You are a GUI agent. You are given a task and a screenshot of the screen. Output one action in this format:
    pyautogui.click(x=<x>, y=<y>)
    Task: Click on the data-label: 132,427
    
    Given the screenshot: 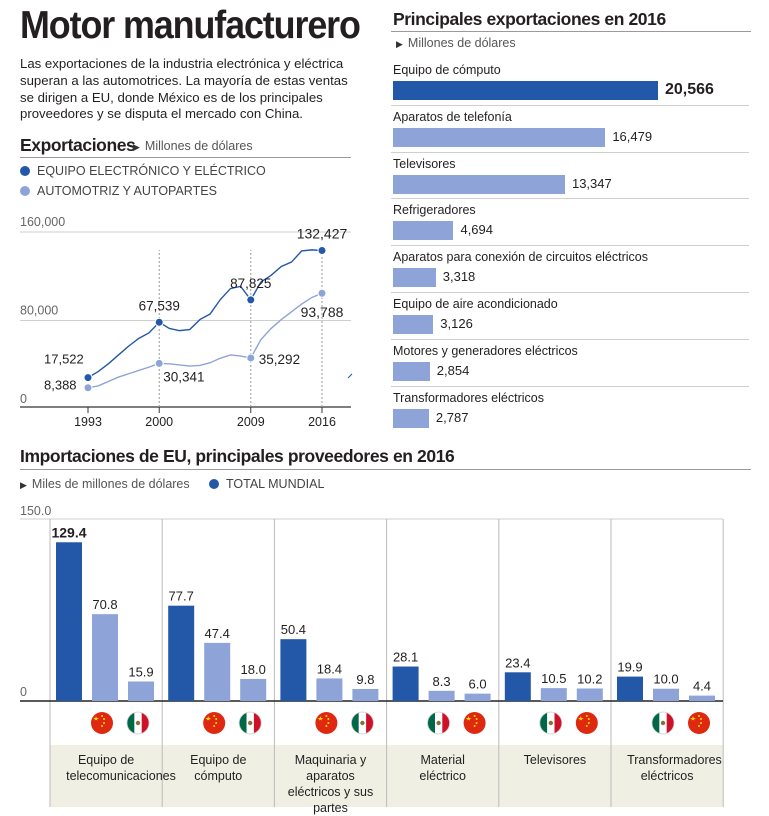 What is the action you would take?
    pyautogui.click(x=322, y=234)
    